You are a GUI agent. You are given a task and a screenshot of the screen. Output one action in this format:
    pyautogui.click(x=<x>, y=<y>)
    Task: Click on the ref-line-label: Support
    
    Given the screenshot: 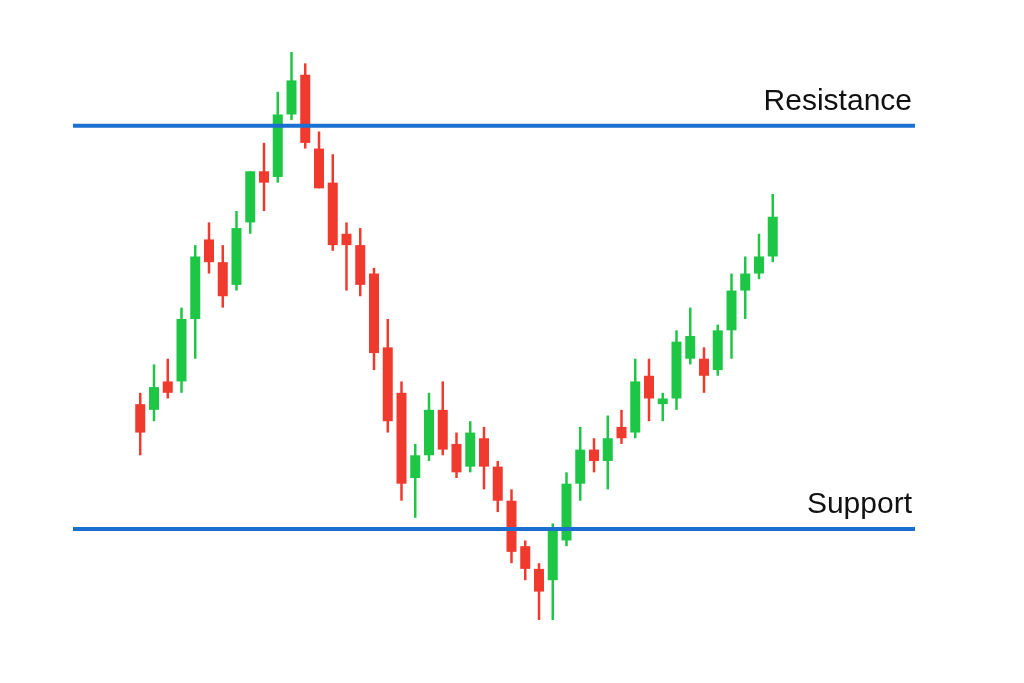 What is the action you would take?
    pyautogui.click(x=859, y=503)
    